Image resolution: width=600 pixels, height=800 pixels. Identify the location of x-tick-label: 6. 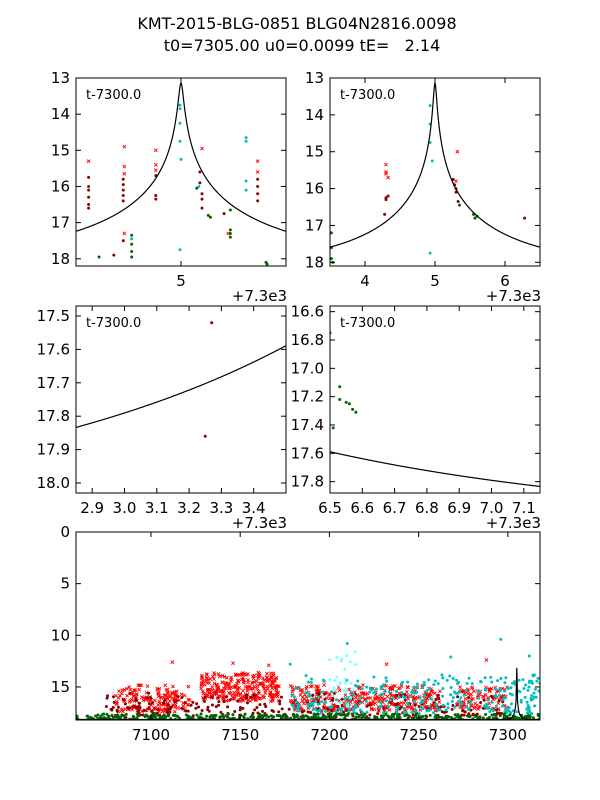
(505, 281).